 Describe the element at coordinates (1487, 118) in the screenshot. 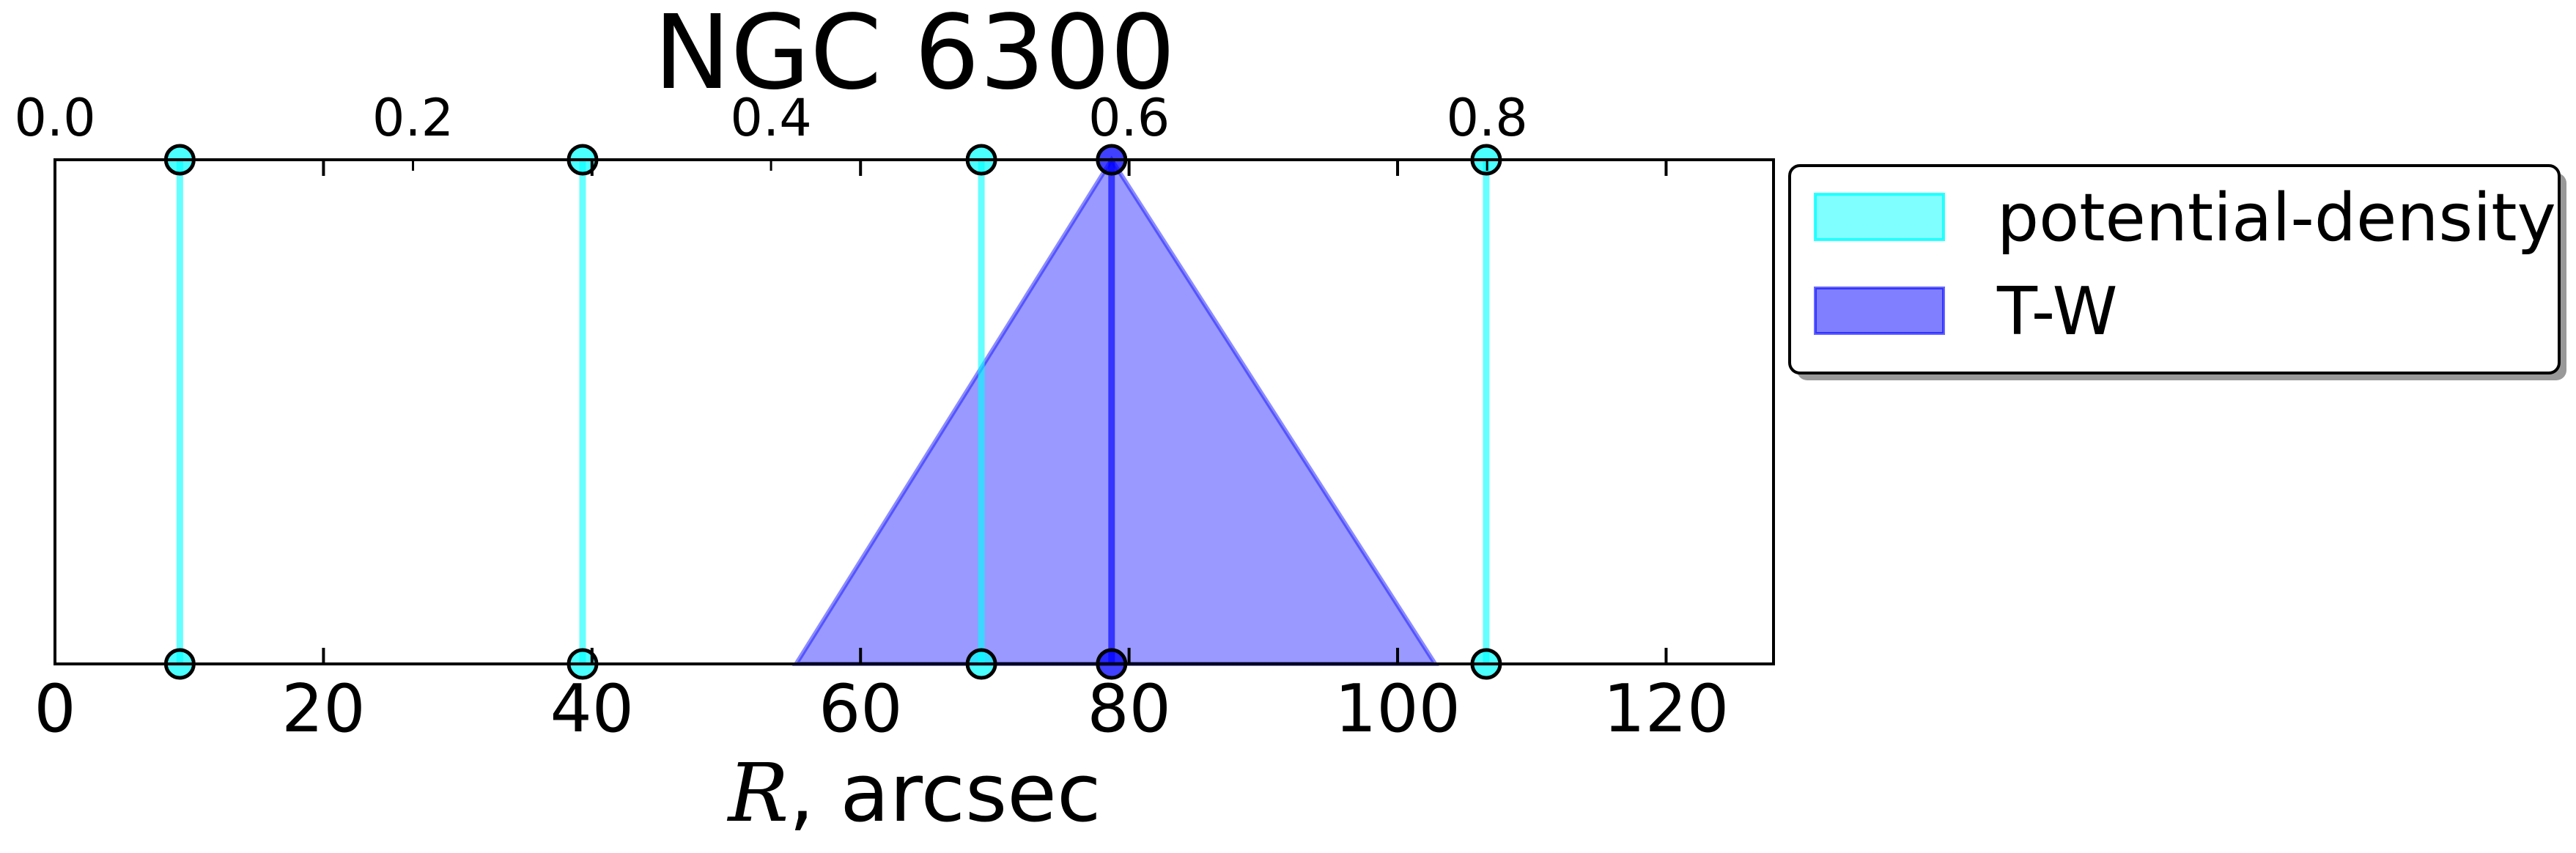

I see `top-tick-label-4: 0.8` at that location.